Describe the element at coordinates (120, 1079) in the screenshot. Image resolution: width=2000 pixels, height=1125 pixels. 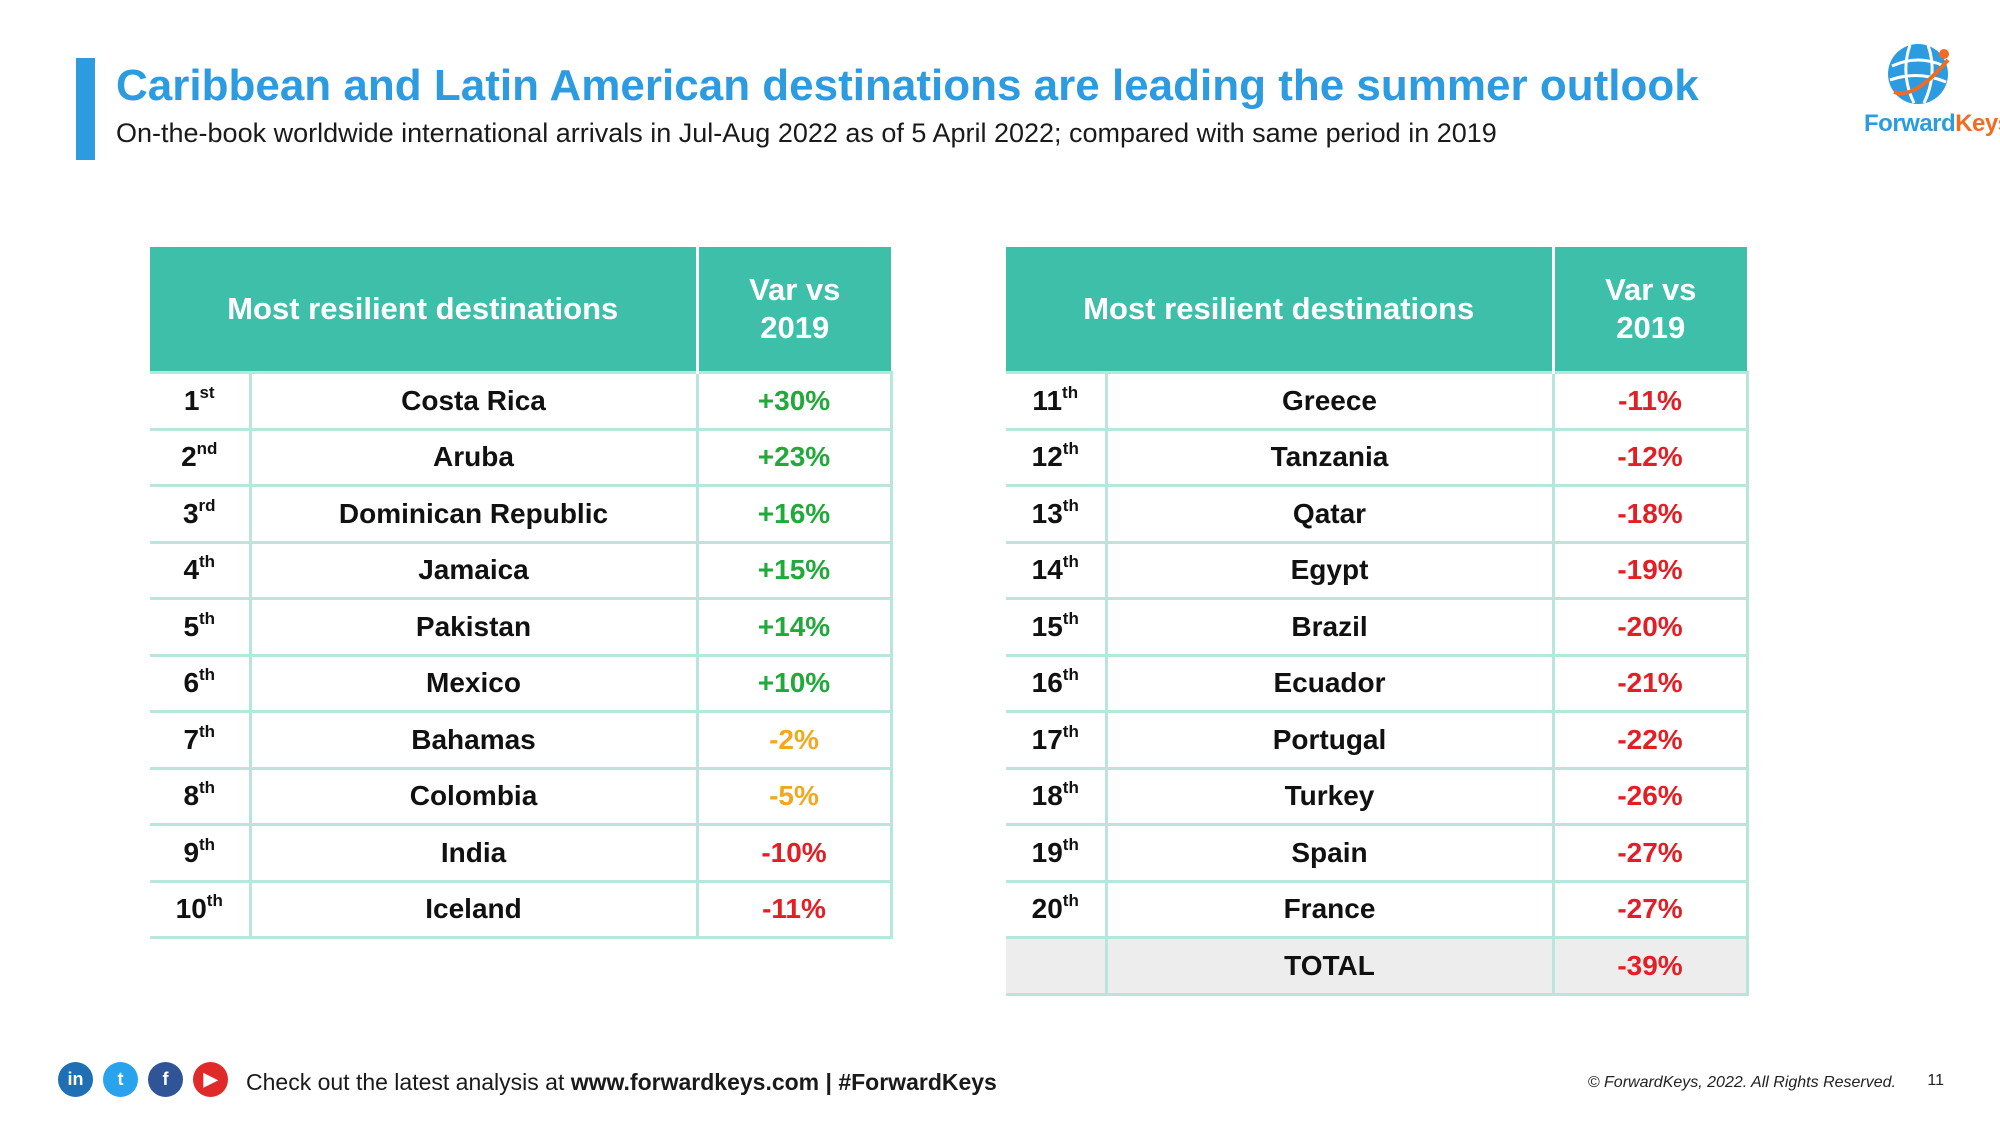
I see `twitter-icon: t` at that location.